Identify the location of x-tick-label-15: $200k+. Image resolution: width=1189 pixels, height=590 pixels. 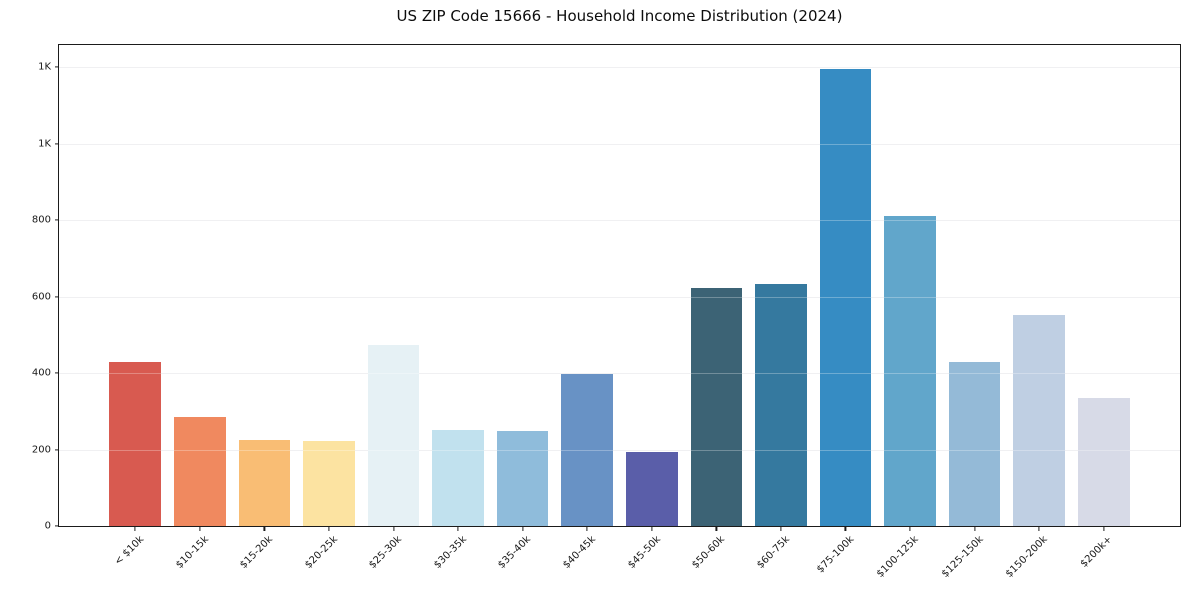
(1096, 552).